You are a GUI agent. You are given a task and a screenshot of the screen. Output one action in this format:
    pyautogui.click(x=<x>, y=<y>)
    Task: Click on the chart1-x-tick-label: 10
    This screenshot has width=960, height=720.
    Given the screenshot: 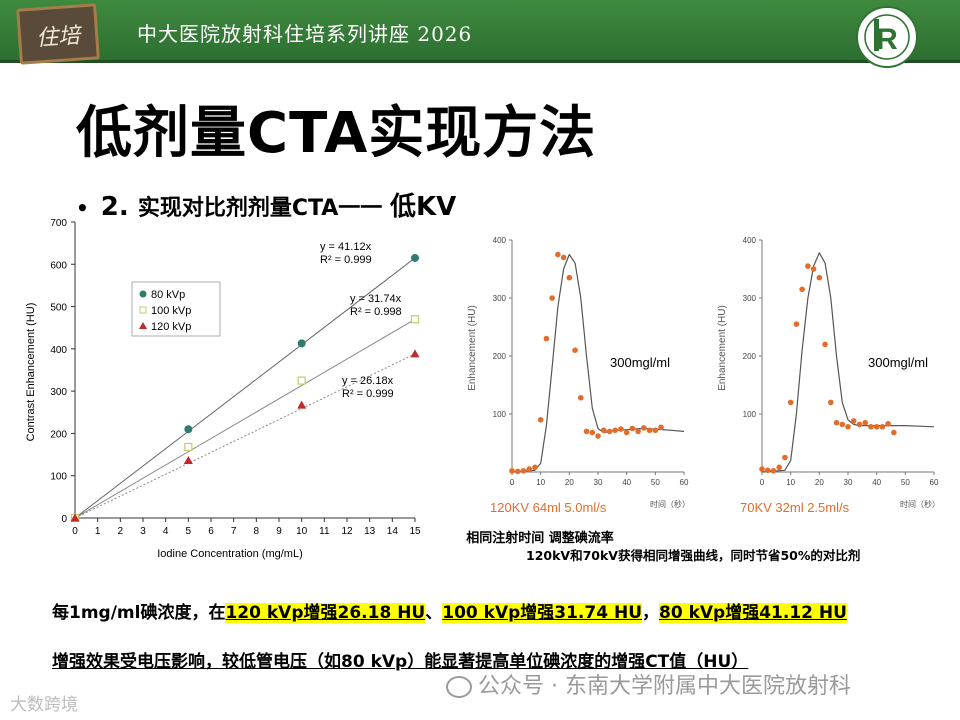 What is the action you would take?
    pyautogui.click(x=302, y=531)
    